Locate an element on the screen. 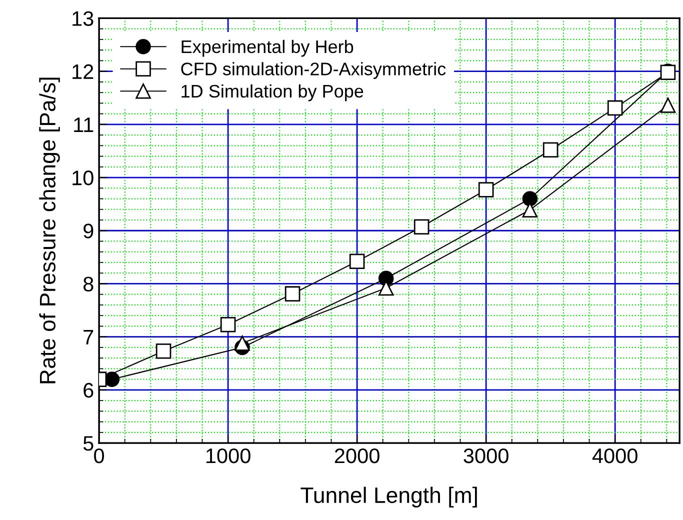  y-tick-label: 5 is located at coordinates (88, 443).